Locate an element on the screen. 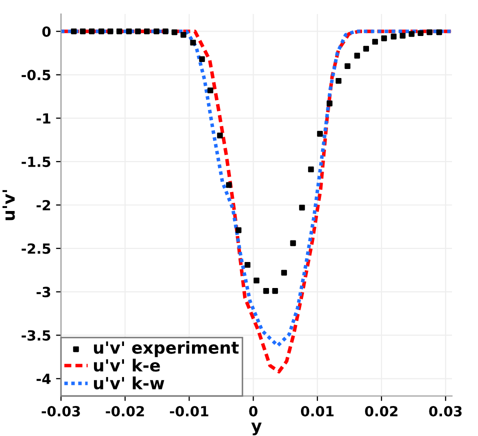  y-axis-title: u'v' is located at coordinates (8, 205).